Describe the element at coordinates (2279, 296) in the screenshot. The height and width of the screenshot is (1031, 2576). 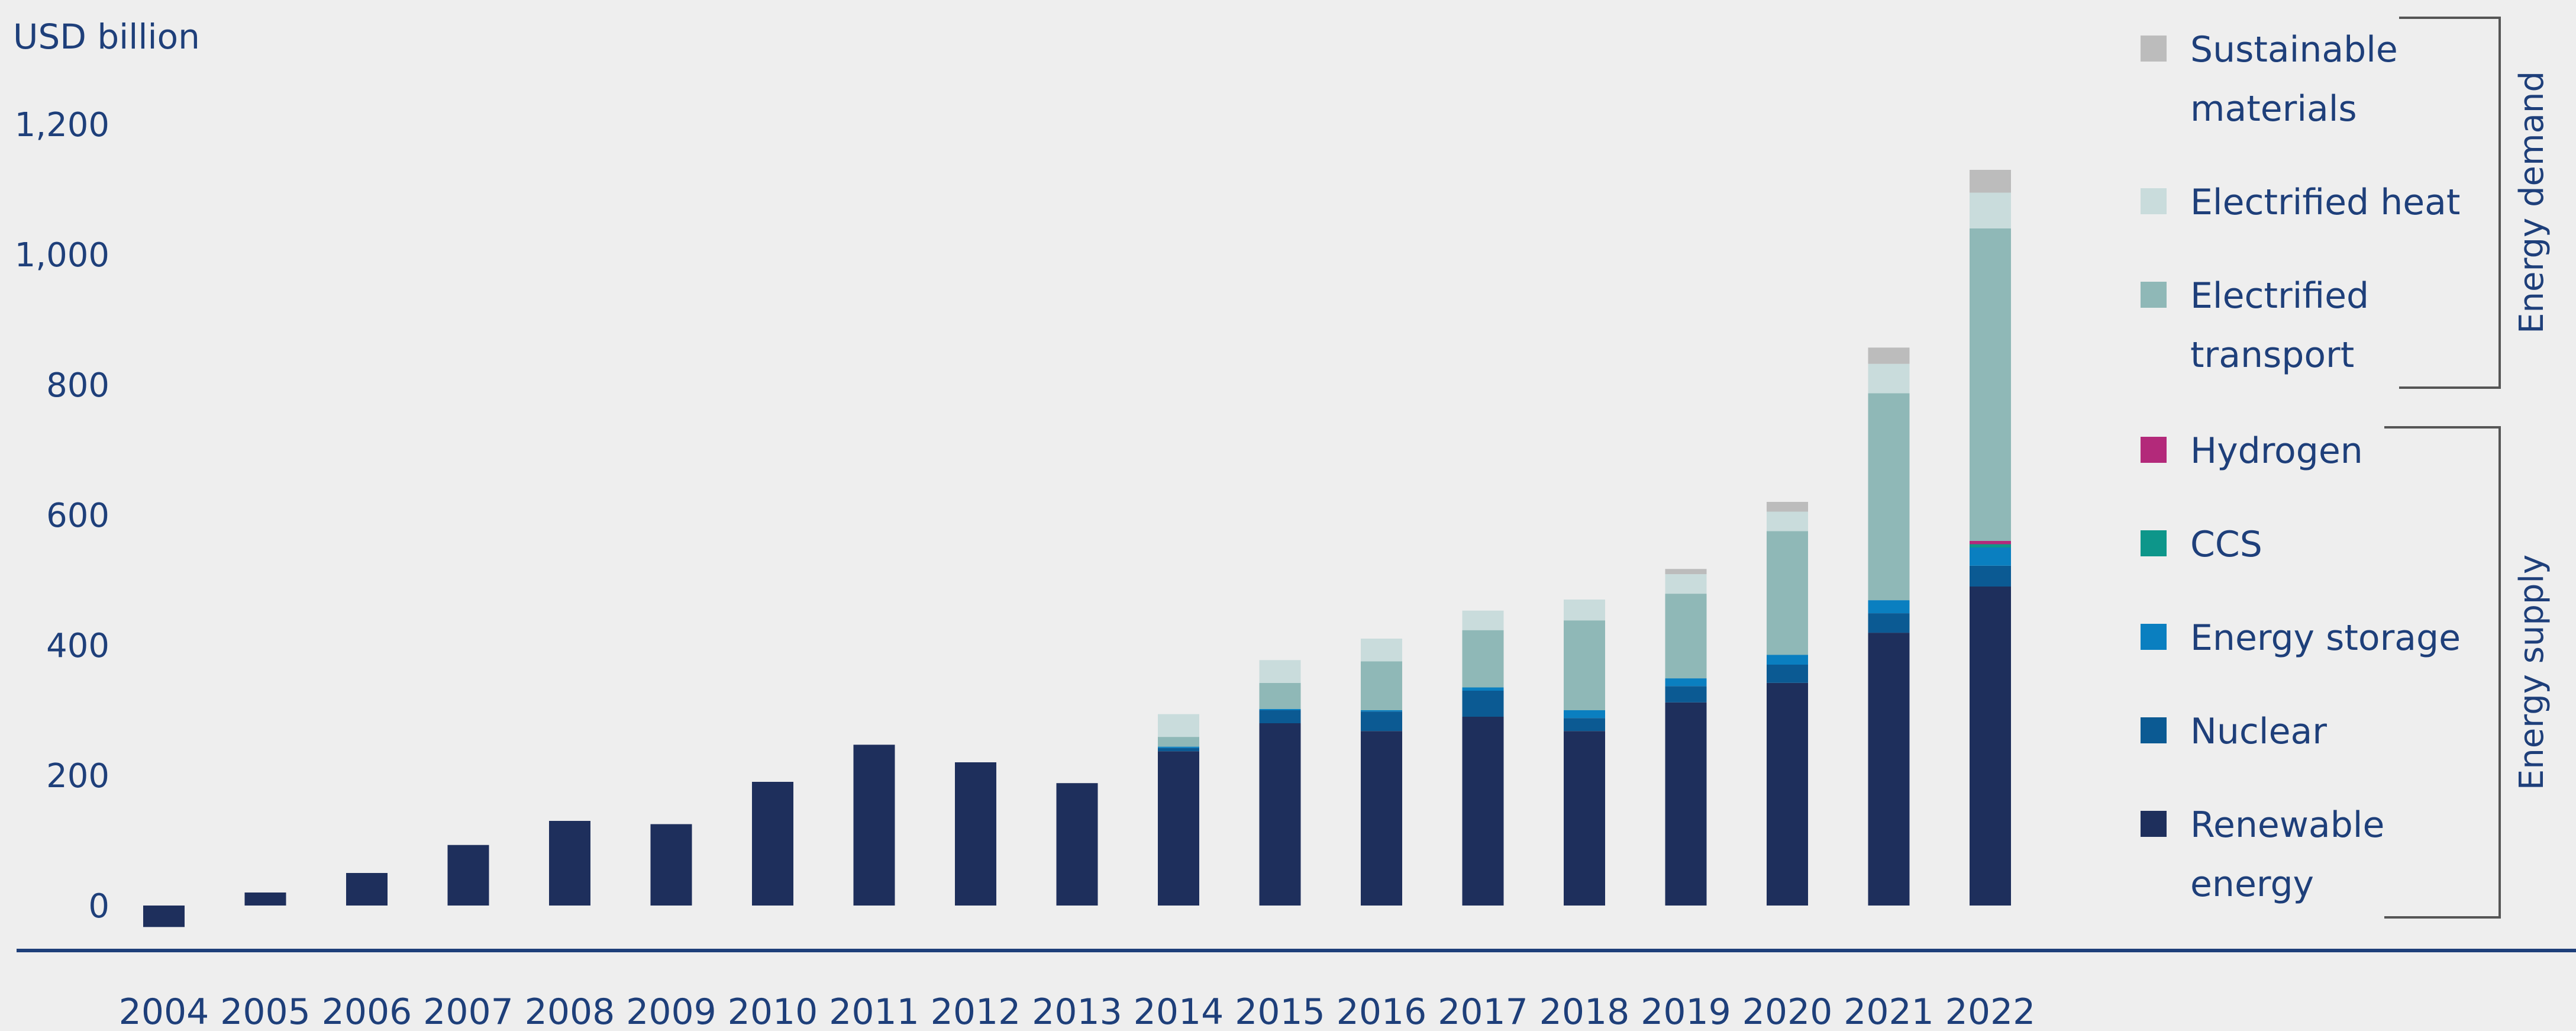
I see `legend-label: Electrified` at that location.